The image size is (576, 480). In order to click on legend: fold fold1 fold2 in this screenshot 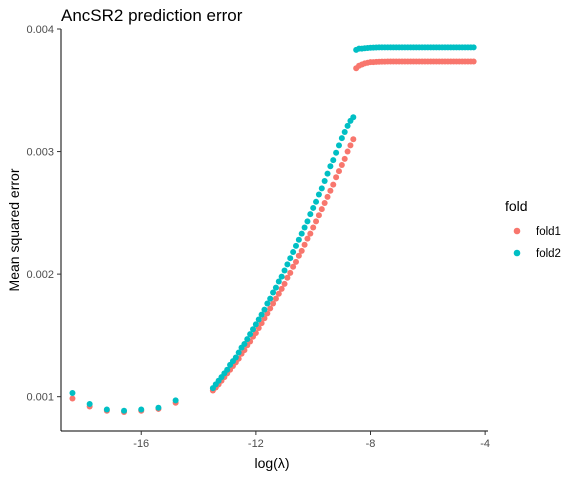, I will do `click(533, 229)`.